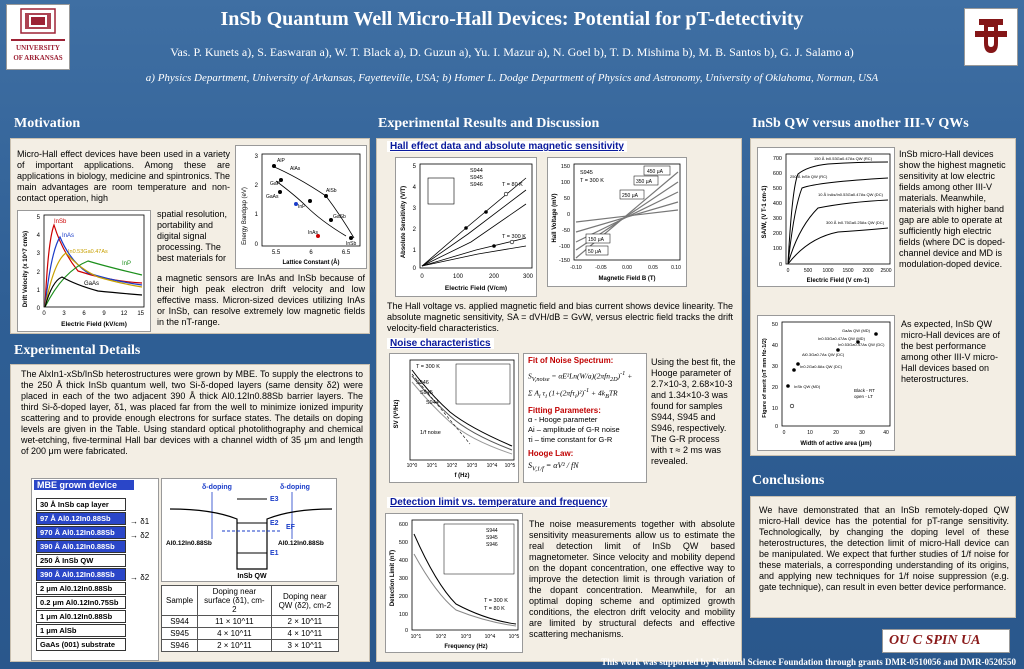 The width and height of the screenshot is (1024, 669). Describe the element at coordinates (179, 633) in the screenshot. I see `table-cell: S945` at that location.